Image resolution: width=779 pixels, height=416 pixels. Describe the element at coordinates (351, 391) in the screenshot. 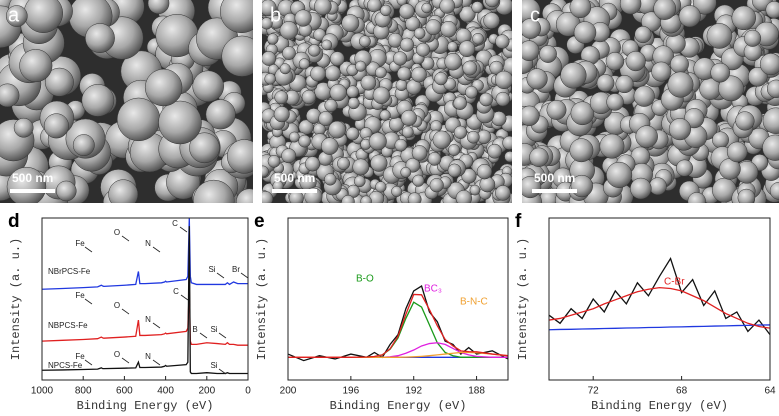

I see `x-tick-label: 196` at that location.